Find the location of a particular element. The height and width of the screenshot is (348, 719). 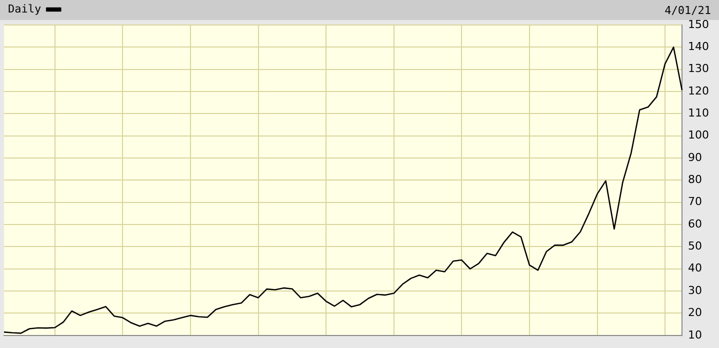

y-tick-label: 90 is located at coordinates (695, 157).